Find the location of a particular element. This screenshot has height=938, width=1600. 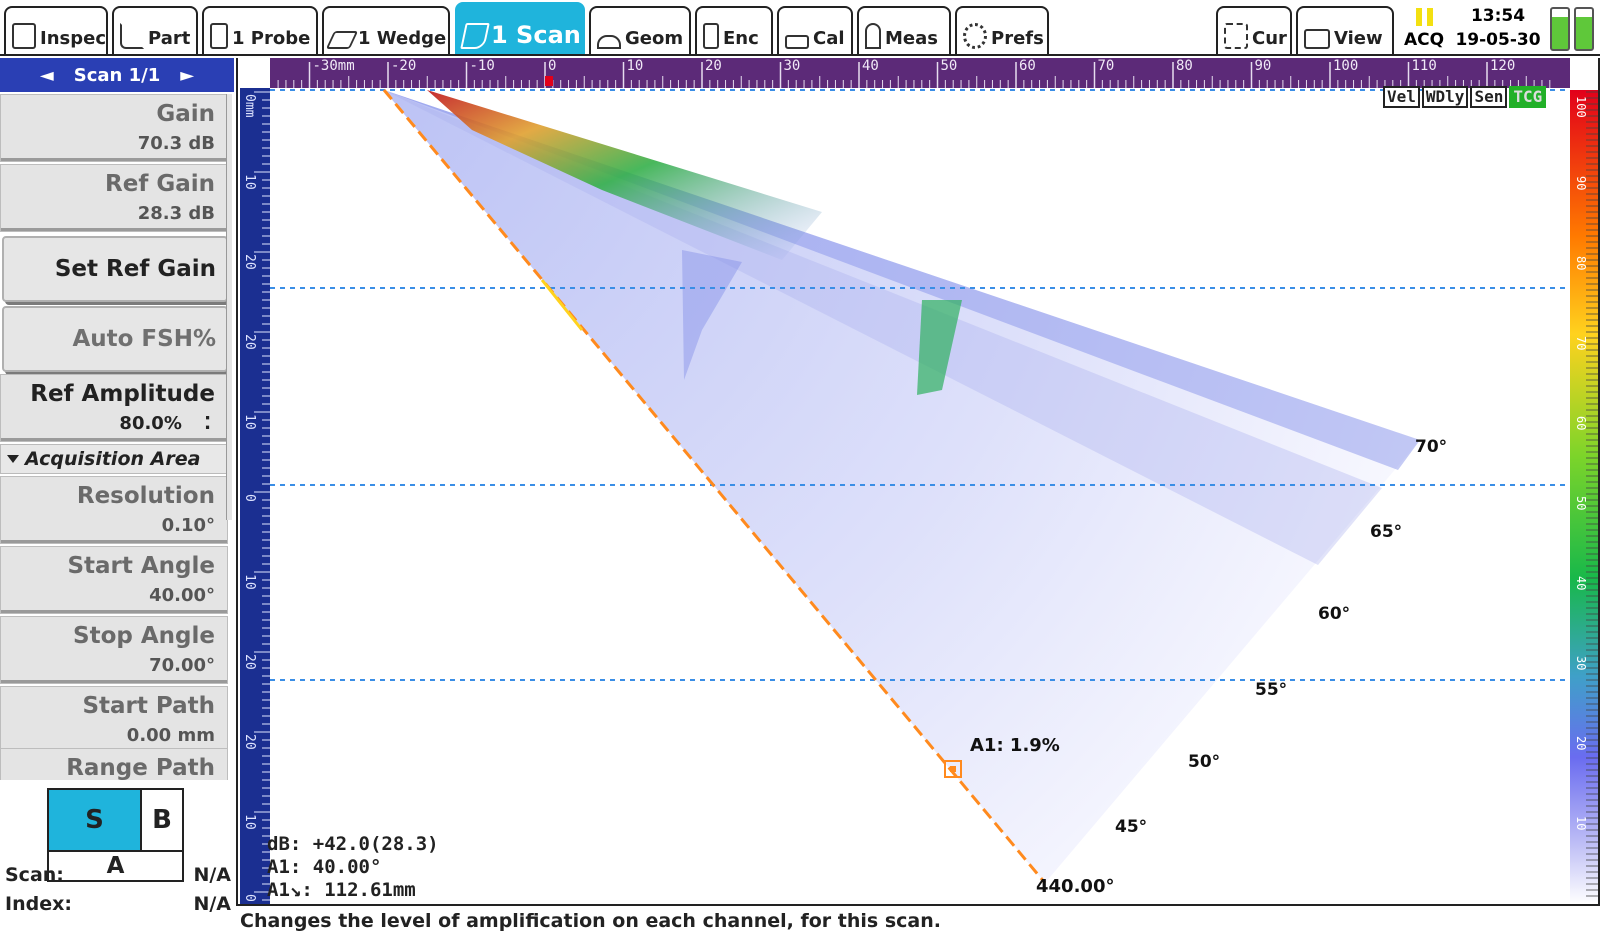

probe-position-marker is located at coordinates (549, 81).